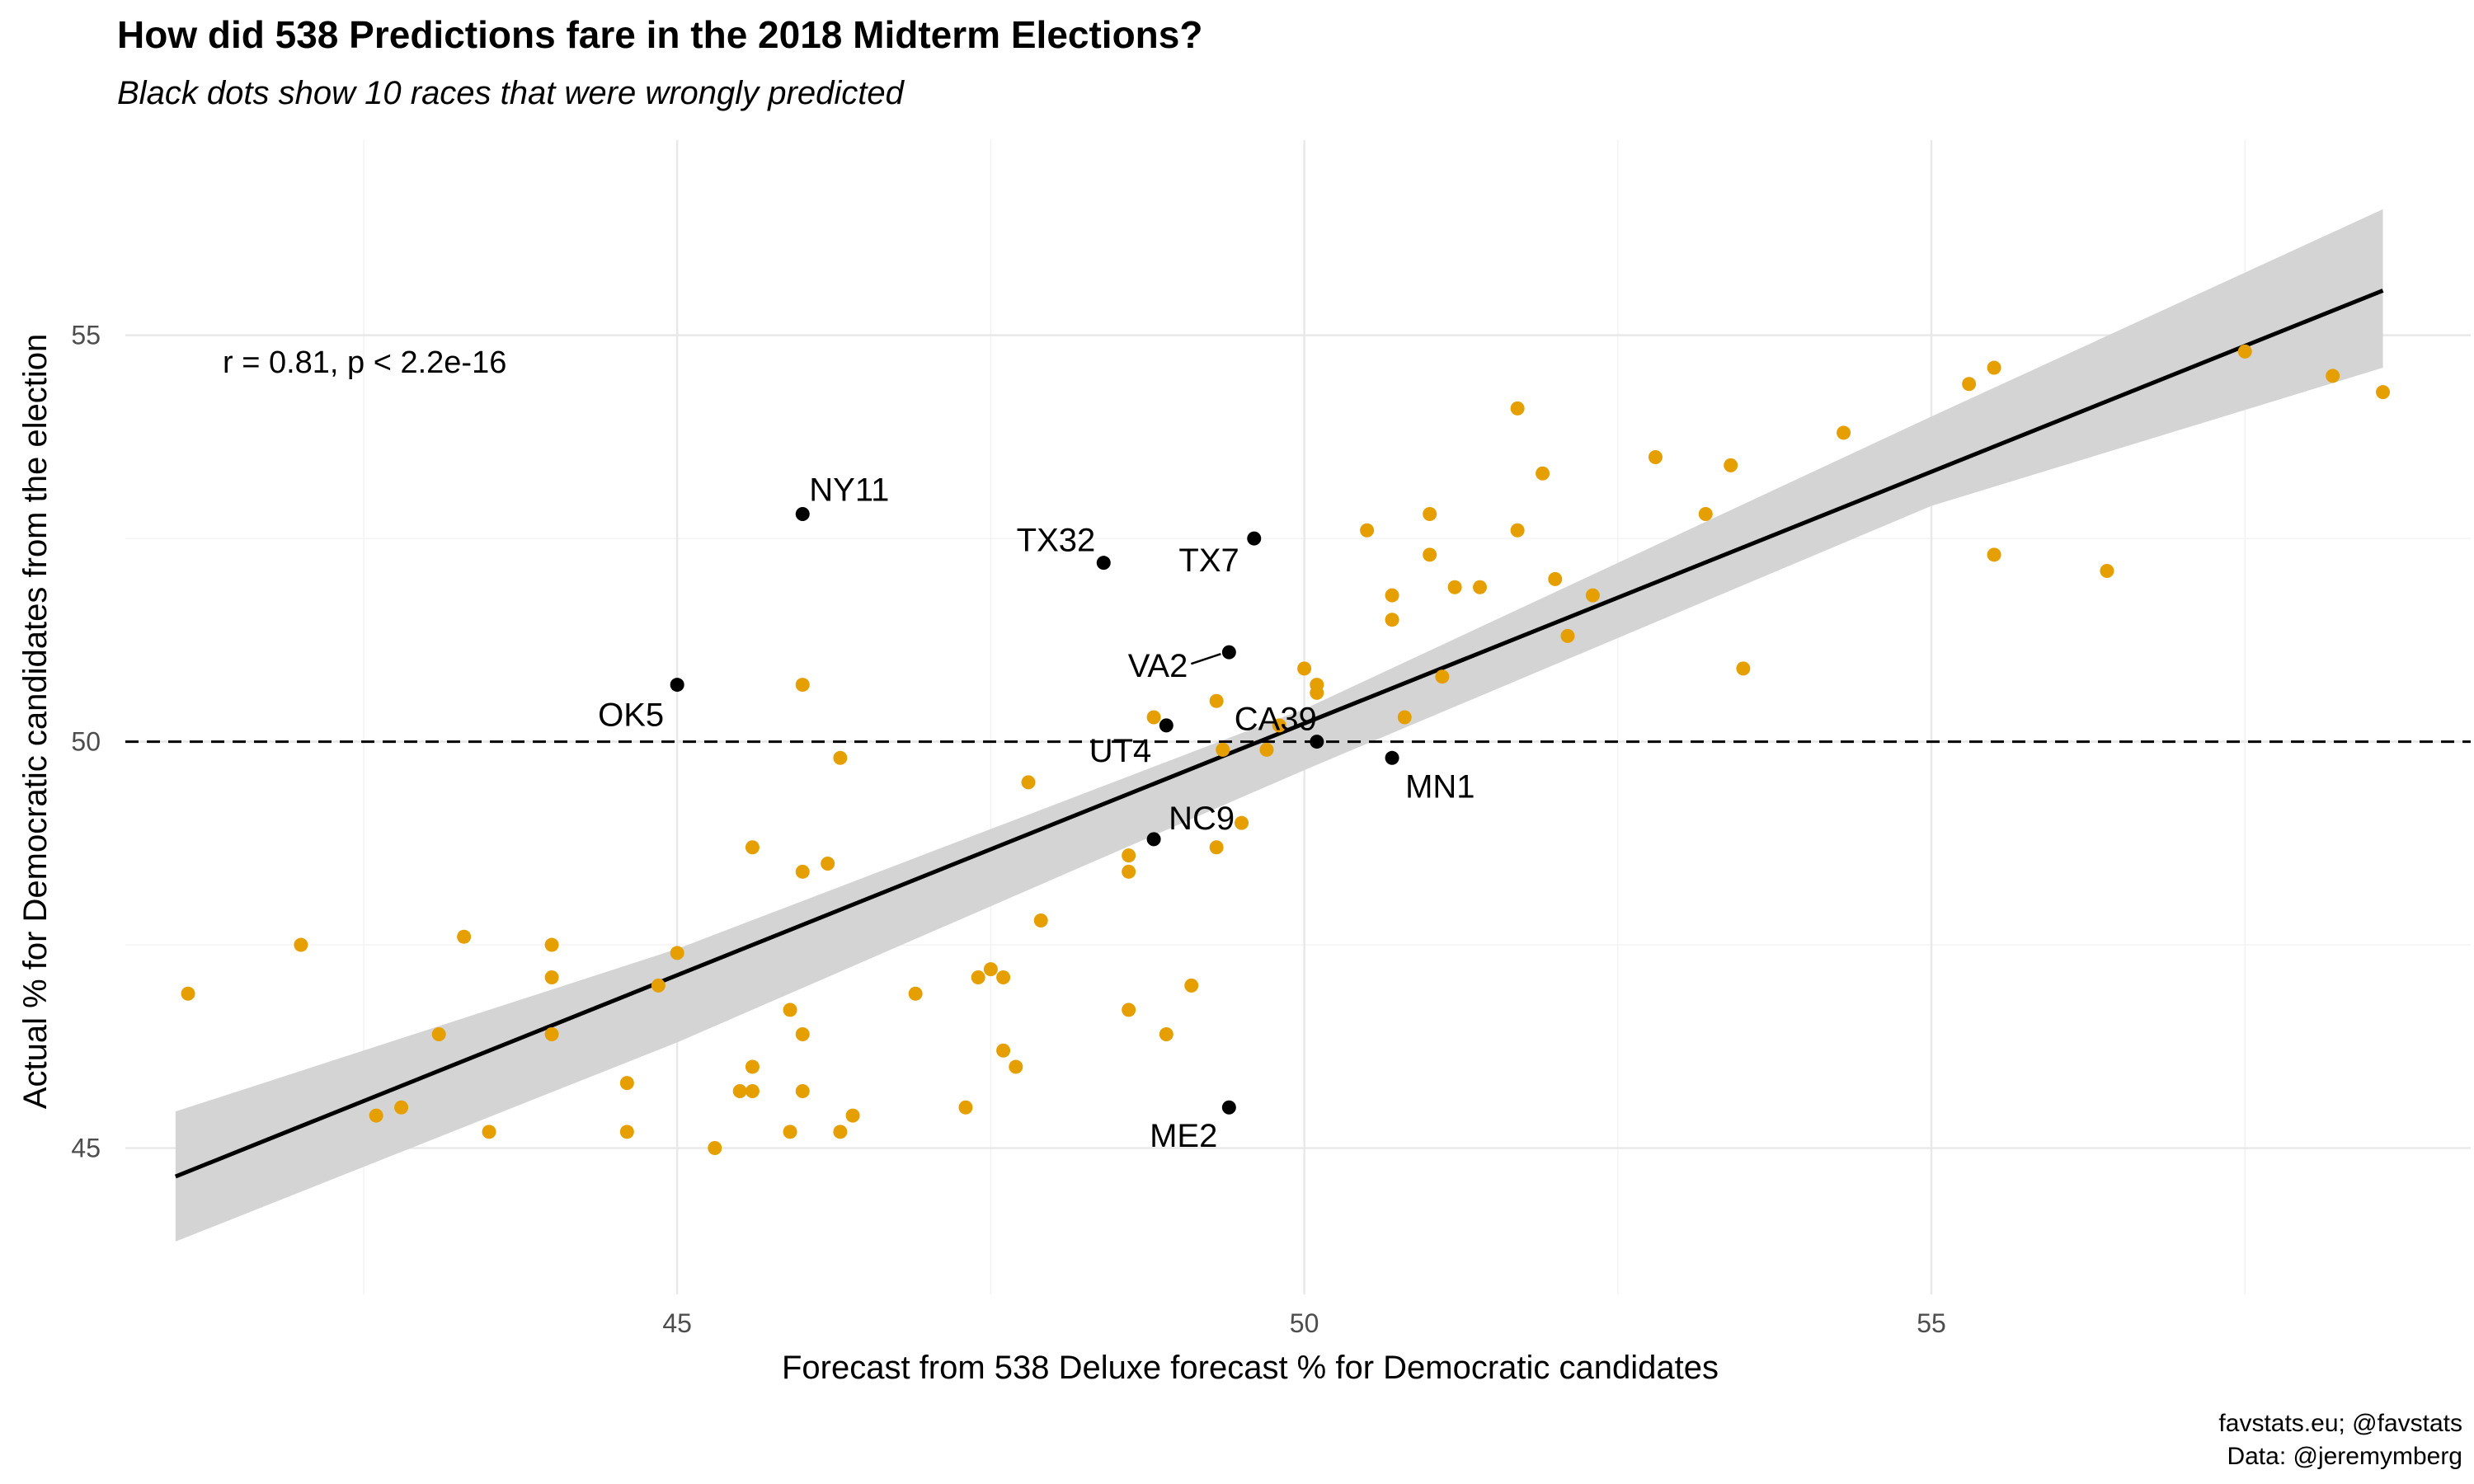 This screenshot has width=2474, height=1484. Describe the element at coordinates (1120, 751) in the screenshot. I see `point-label: UT4` at that location.